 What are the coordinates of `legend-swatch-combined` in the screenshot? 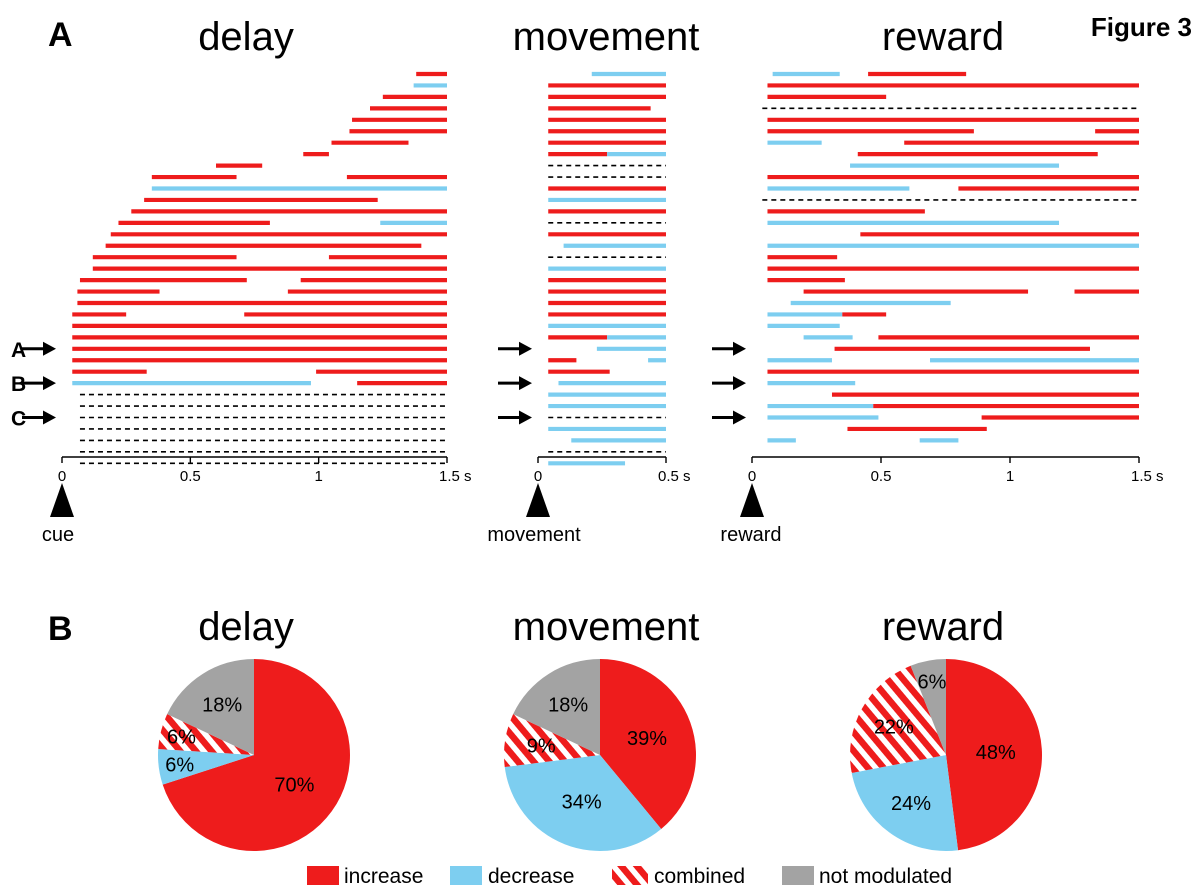 It's located at (630, 875).